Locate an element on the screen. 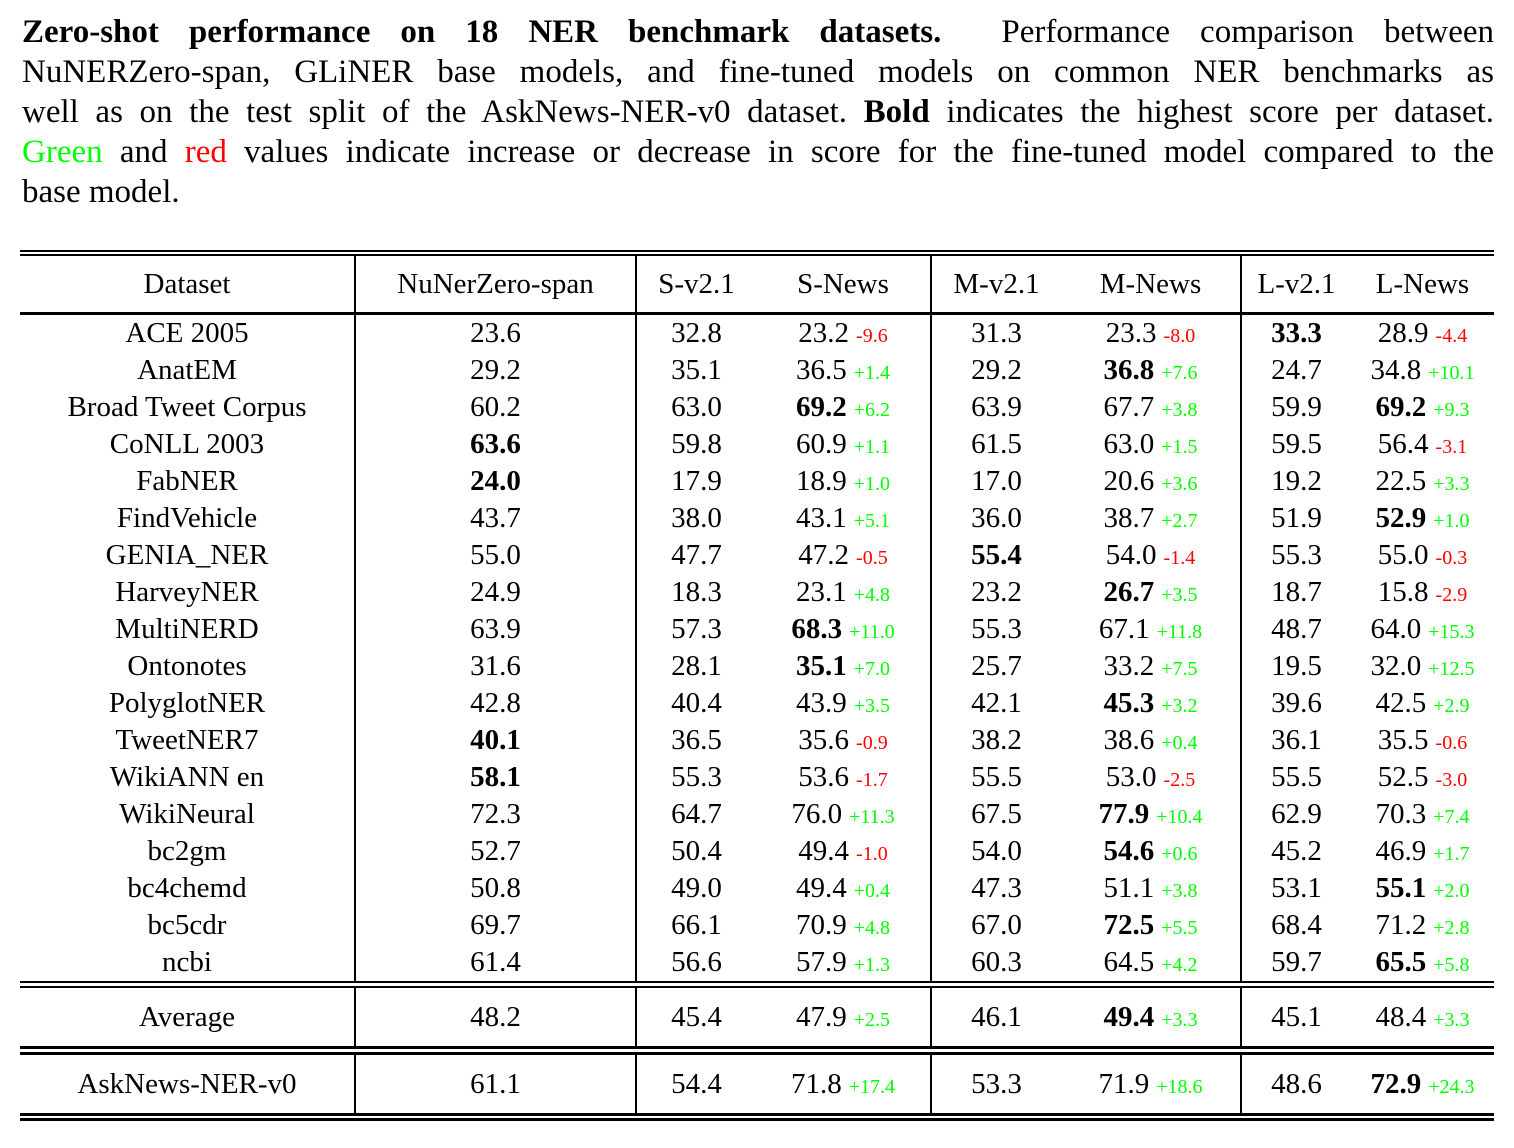 The width and height of the screenshot is (1514, 1148). score-cell: 43.9 +3.5 is located at coordinates (844, 703).